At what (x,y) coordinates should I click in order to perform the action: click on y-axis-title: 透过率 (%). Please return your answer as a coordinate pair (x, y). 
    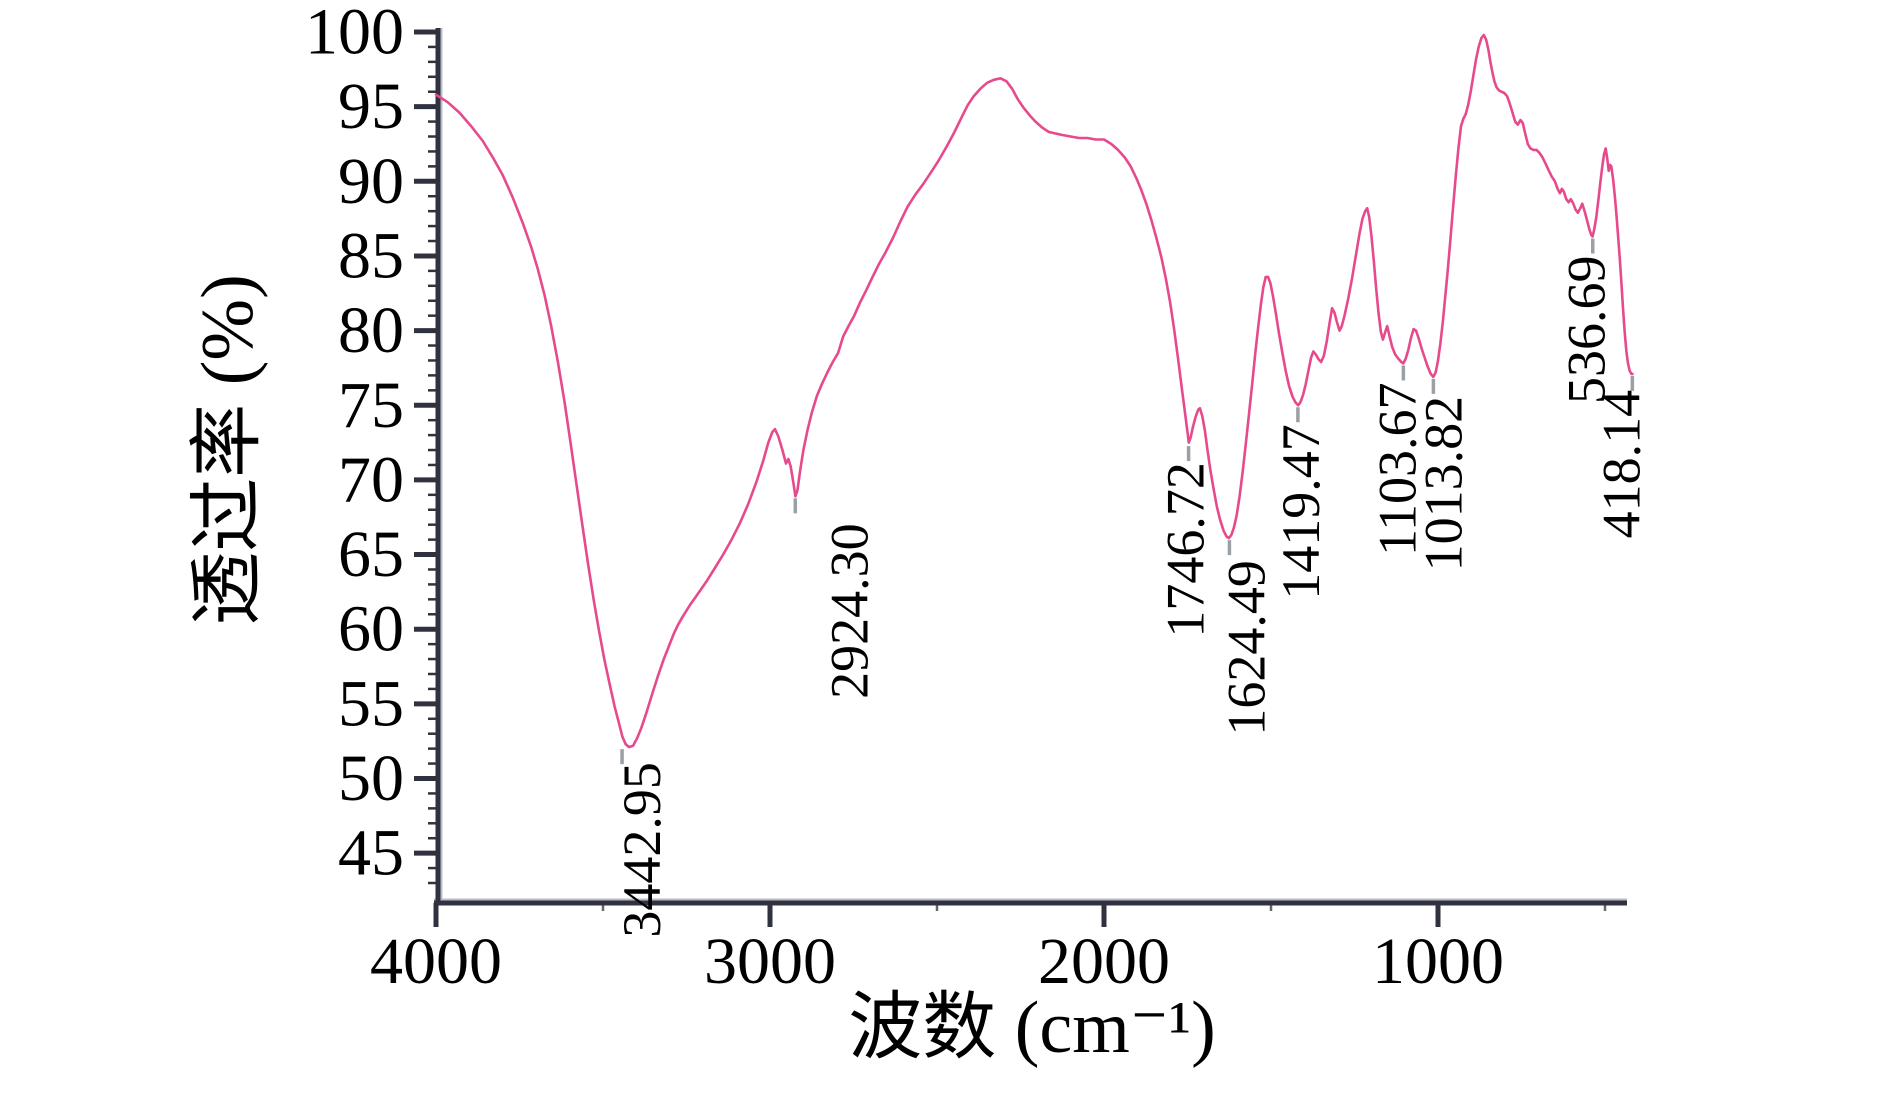
    Looking at the image, I should click on (228, 449).